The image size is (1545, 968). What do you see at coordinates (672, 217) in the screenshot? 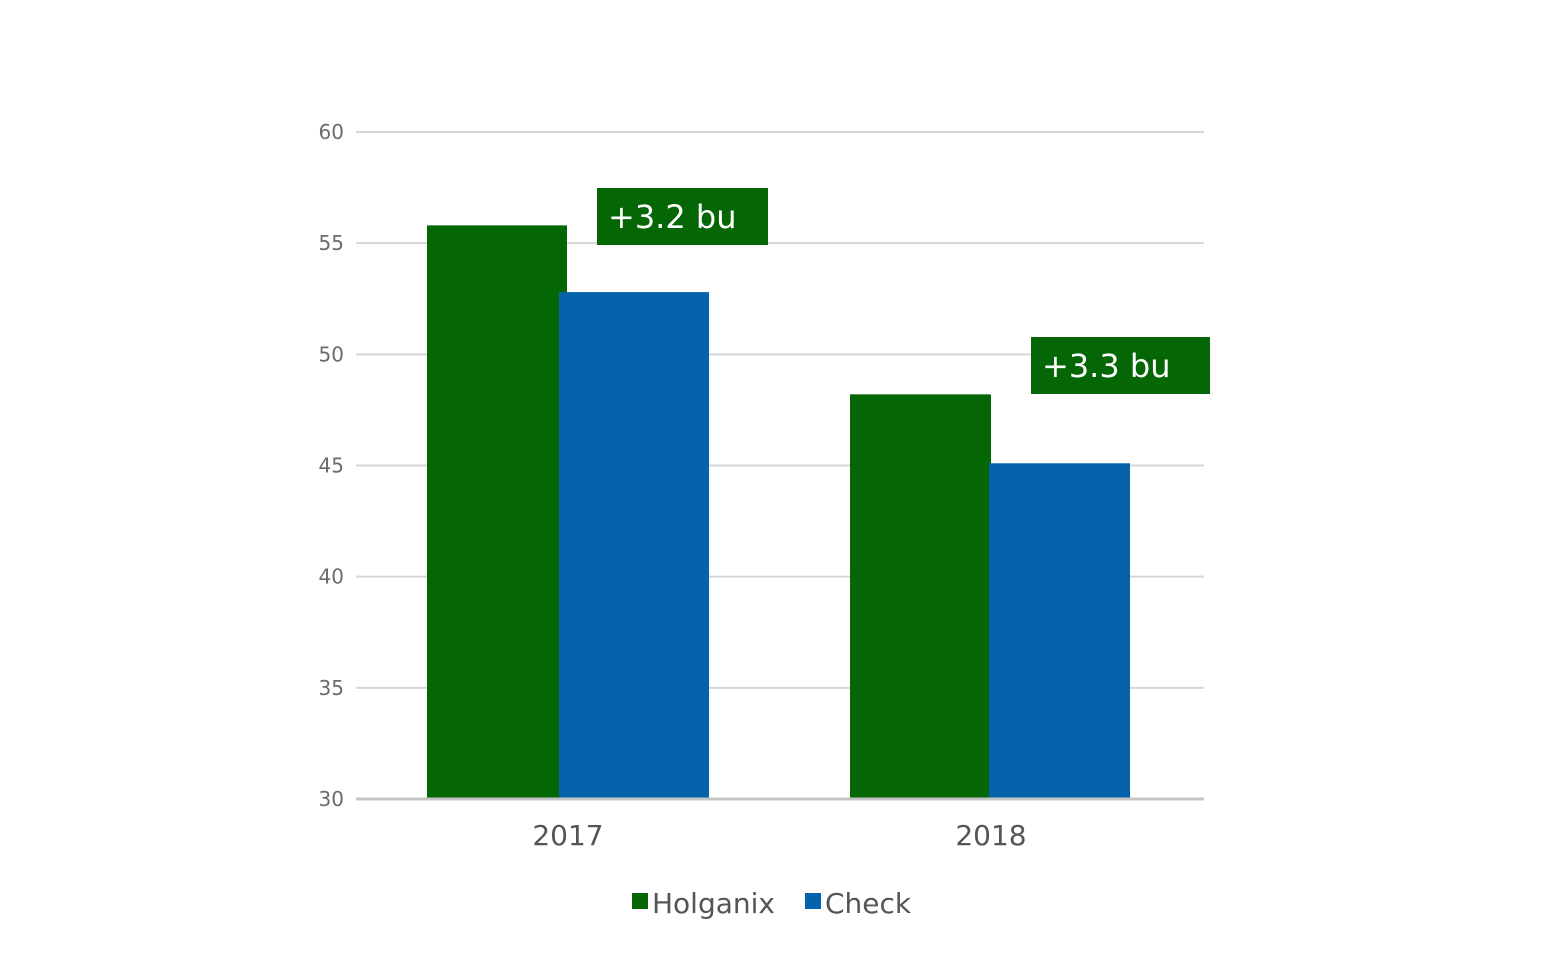
I see `annotation-label: +3.2 bu` at bounding box center [672, 217].